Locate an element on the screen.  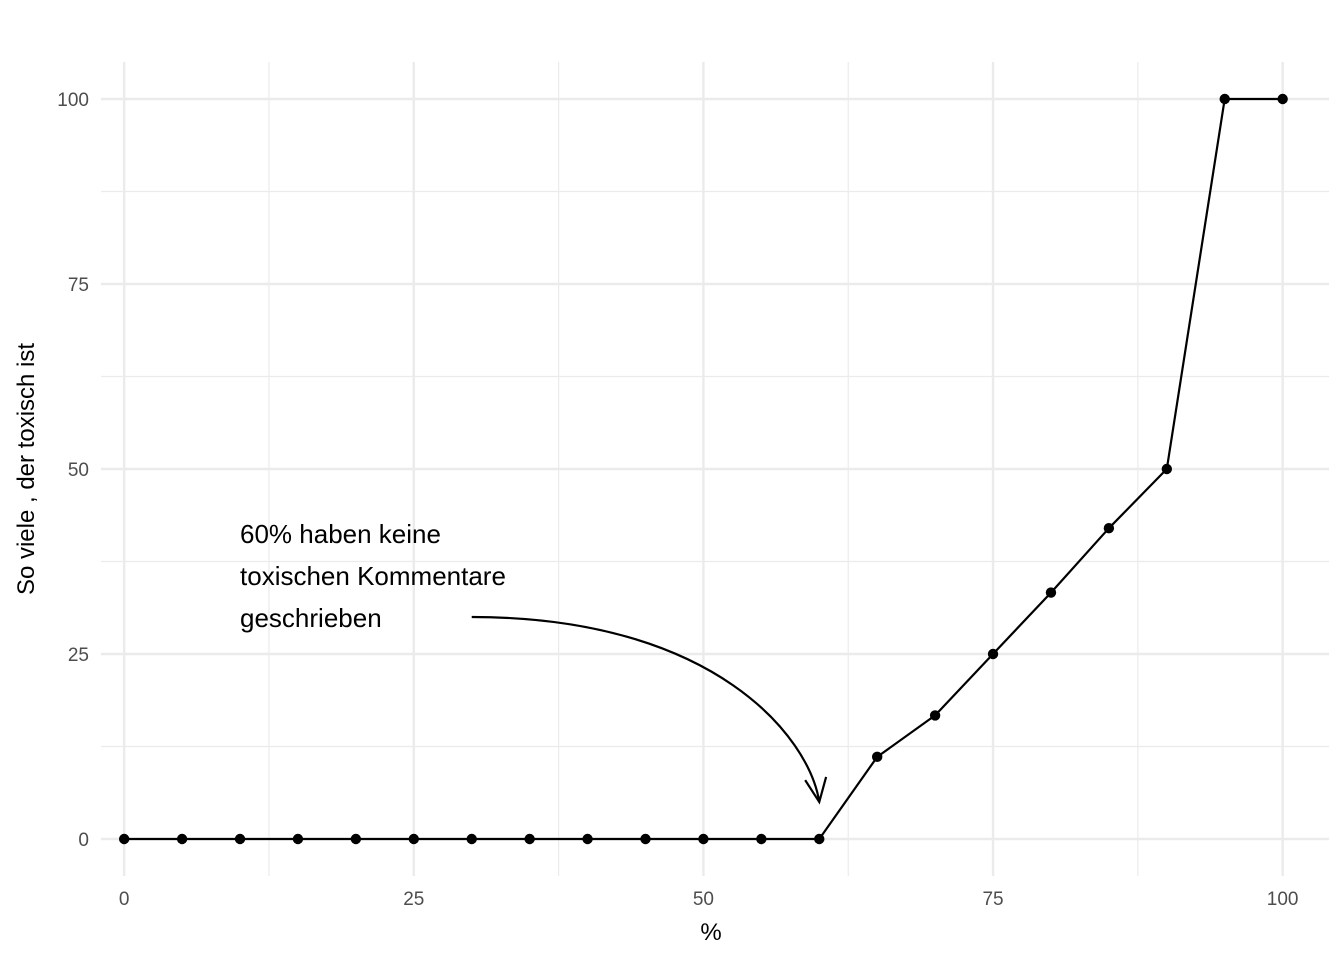
annotation-arrow is located at coordinates (646, 709).